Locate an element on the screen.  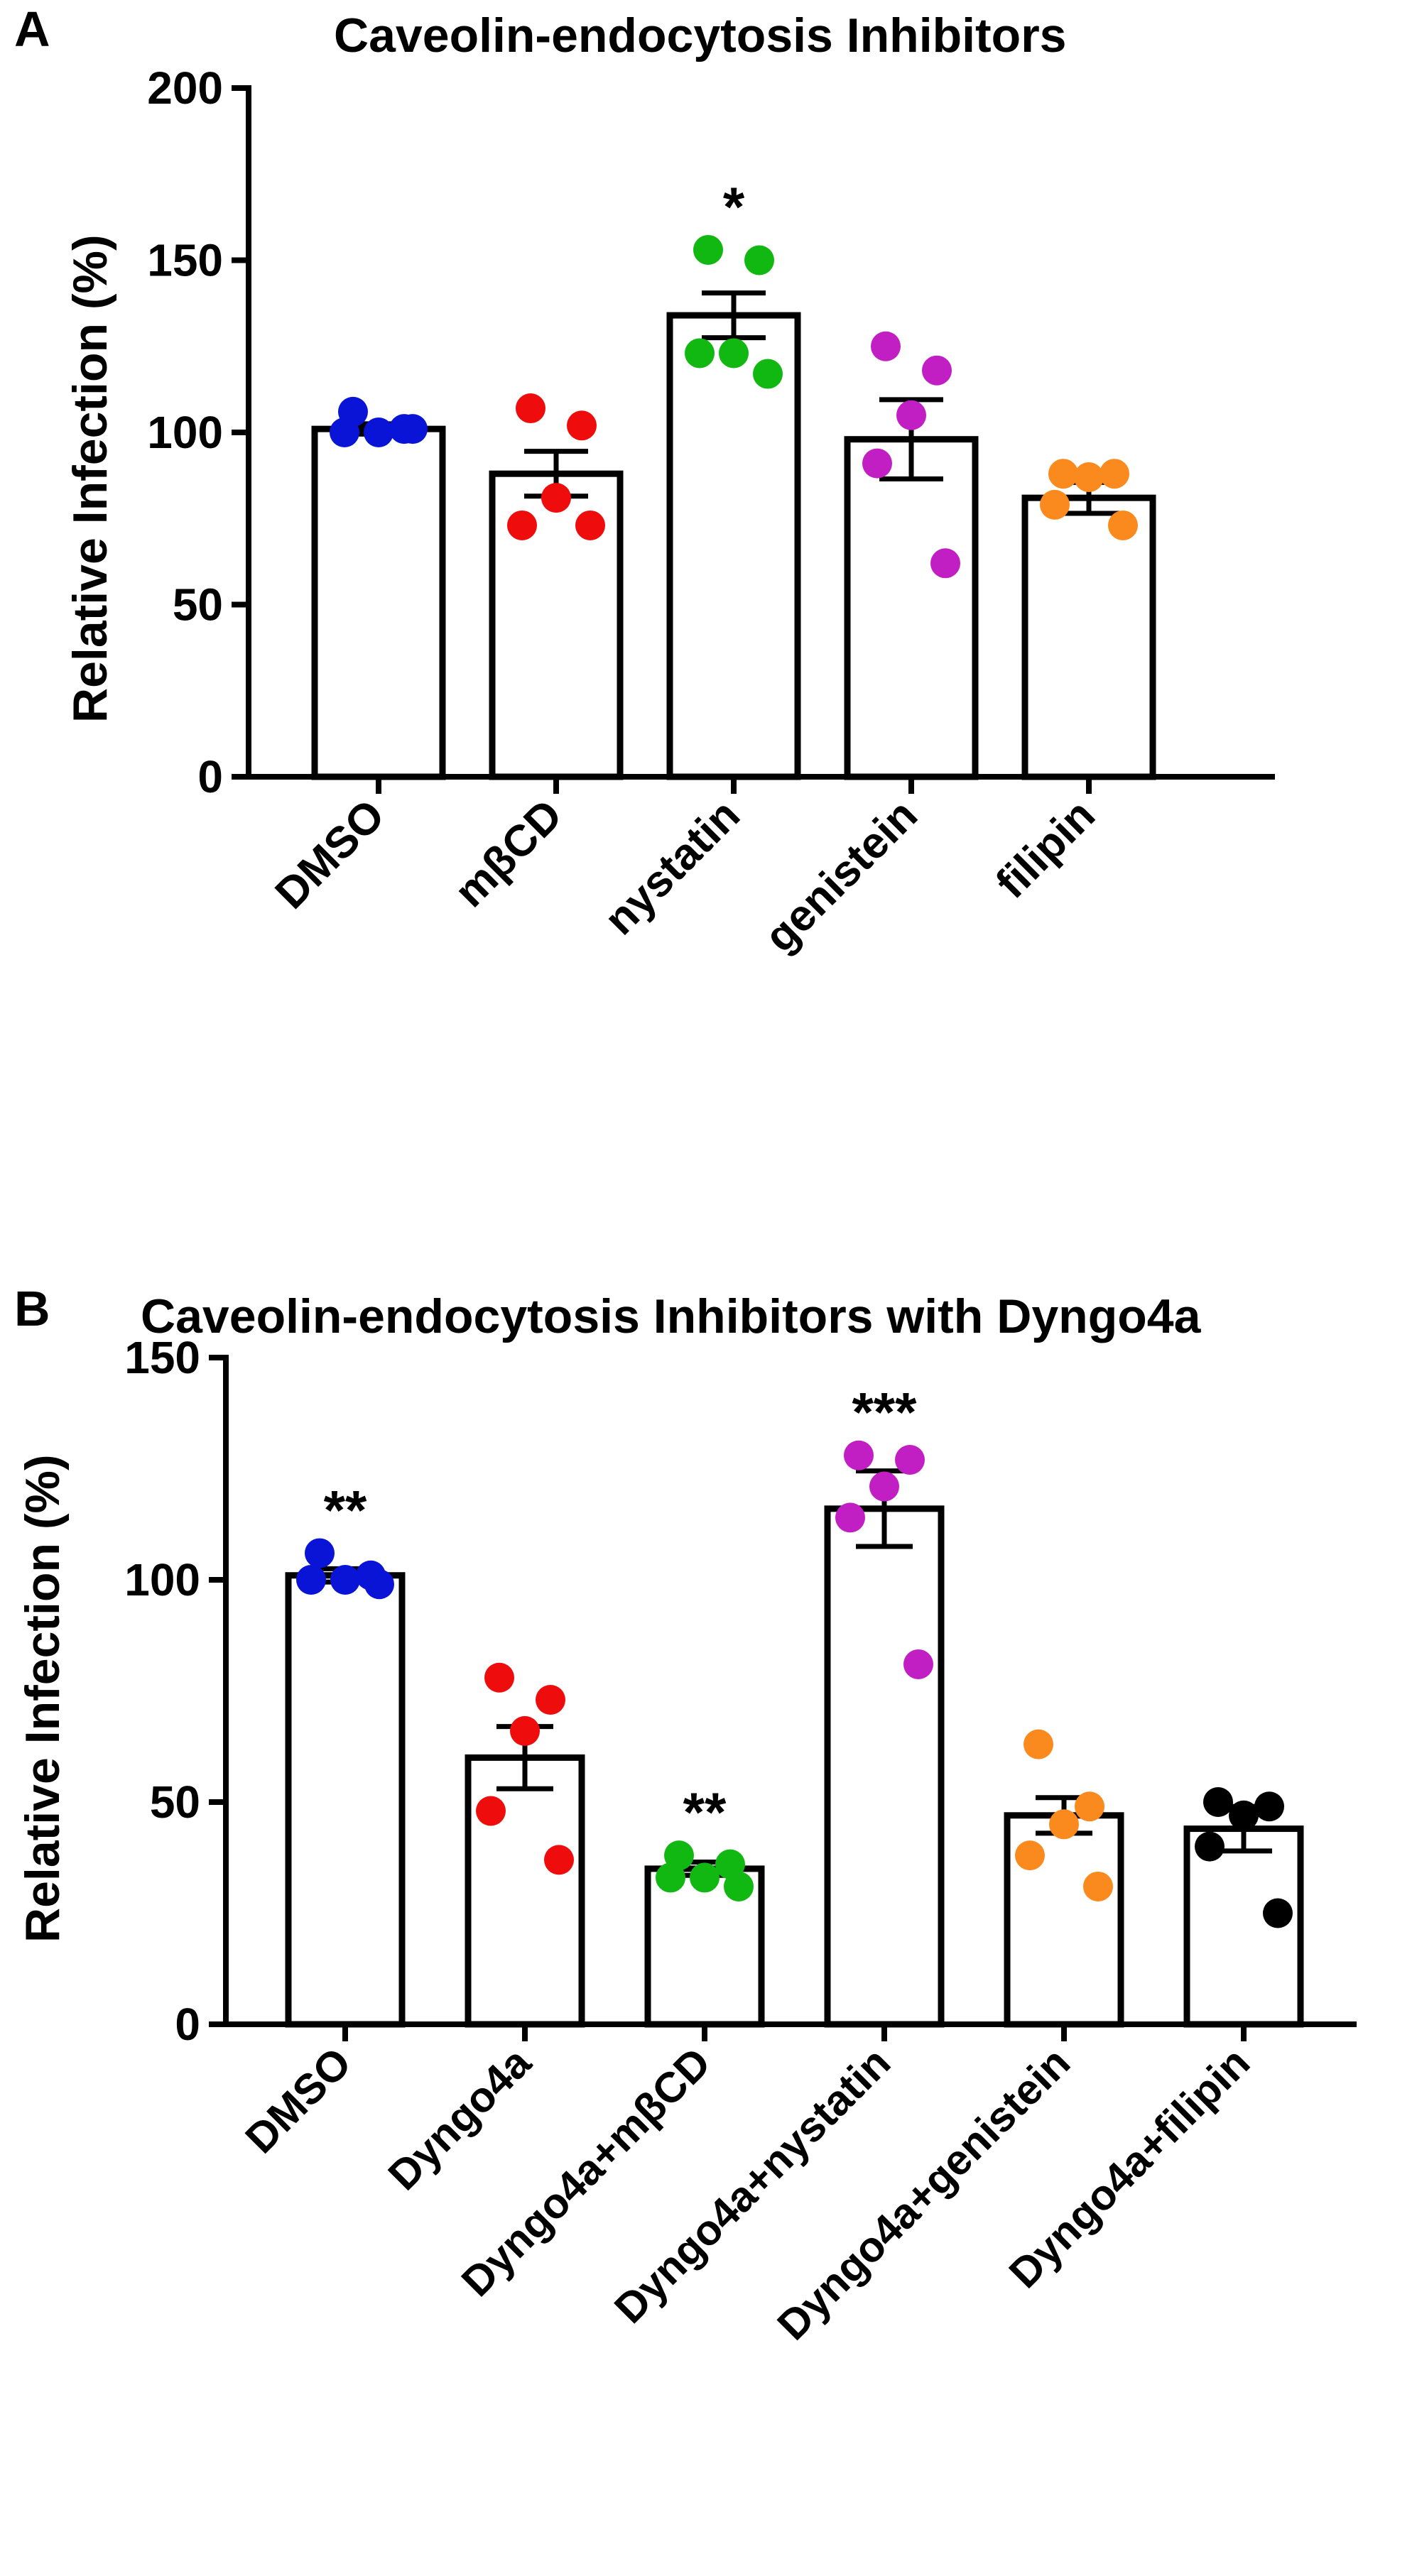
panel-b-significance: *** is located at coordinates (884, 1412).